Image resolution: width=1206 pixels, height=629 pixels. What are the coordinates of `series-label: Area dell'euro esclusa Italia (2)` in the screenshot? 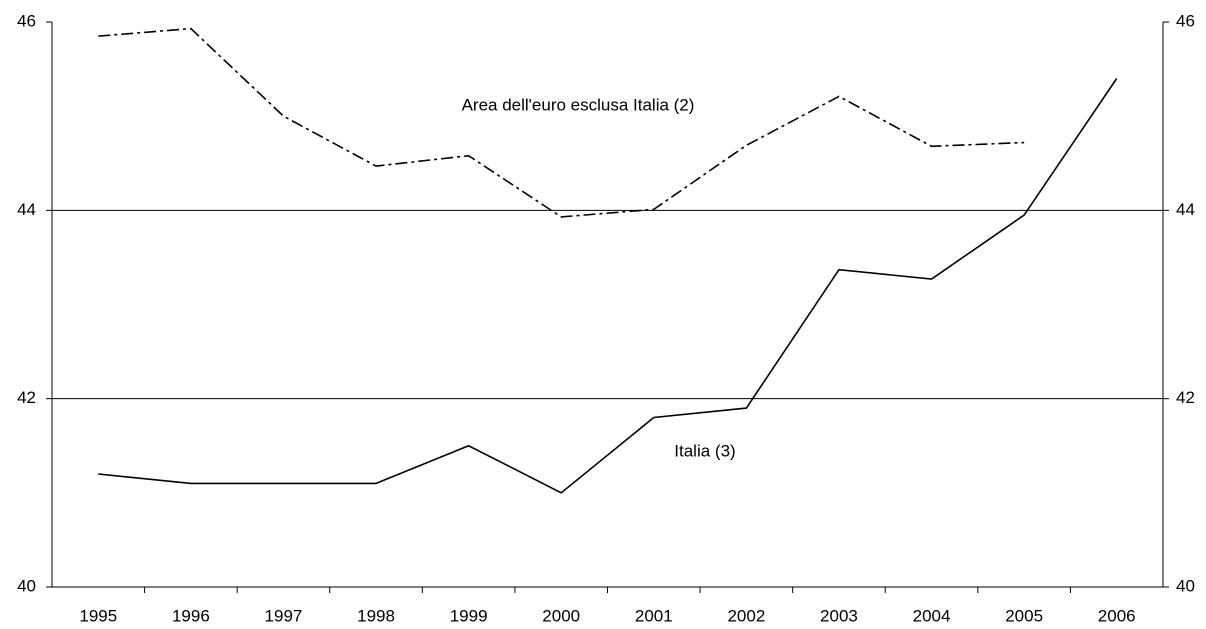 It's located at (578, 104).